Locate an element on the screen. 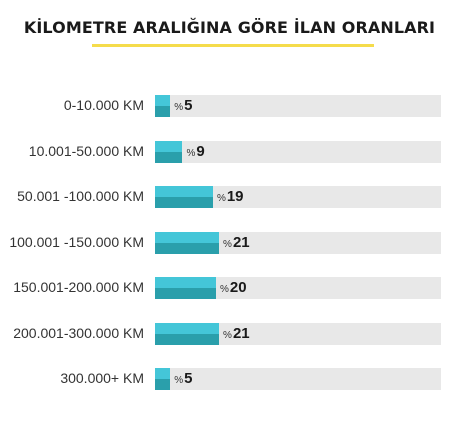 The width and height of the screenshot is (459, 421). value-number: 20 is located at coordinates (238, 287).